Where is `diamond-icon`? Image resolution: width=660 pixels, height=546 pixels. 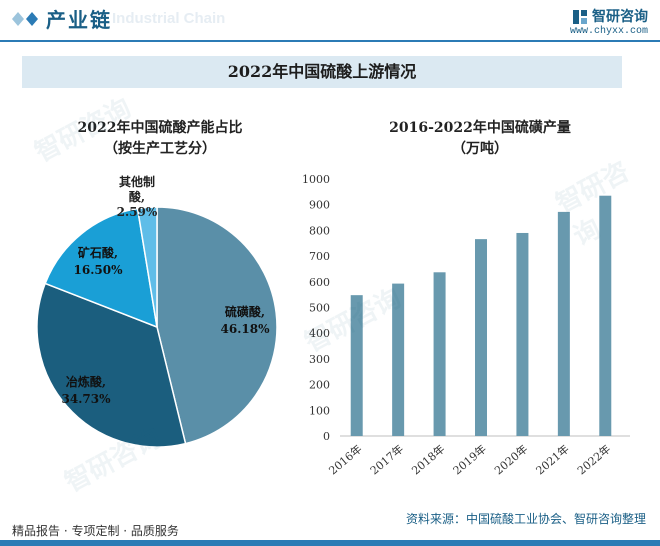
diamond-icon is located at coordinates (25, 19).